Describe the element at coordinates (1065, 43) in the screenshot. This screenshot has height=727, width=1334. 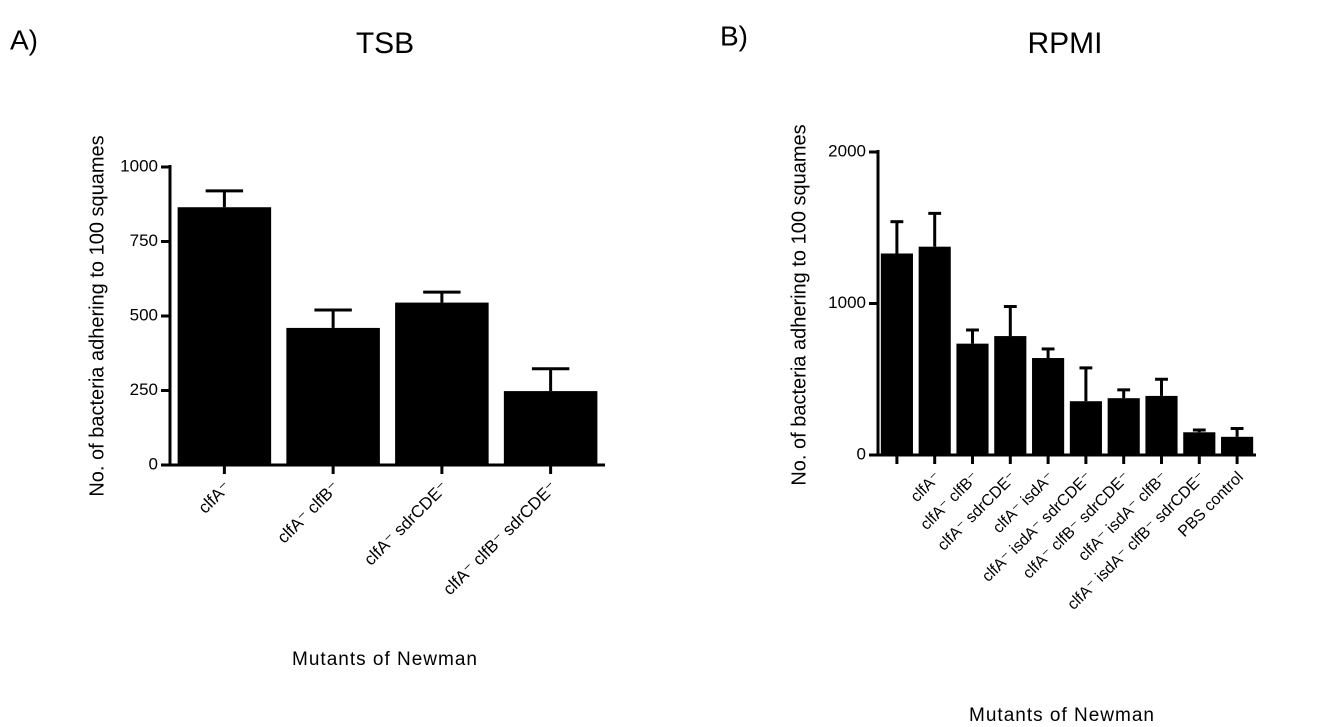
I see `chart-title: RPMI` at that location.